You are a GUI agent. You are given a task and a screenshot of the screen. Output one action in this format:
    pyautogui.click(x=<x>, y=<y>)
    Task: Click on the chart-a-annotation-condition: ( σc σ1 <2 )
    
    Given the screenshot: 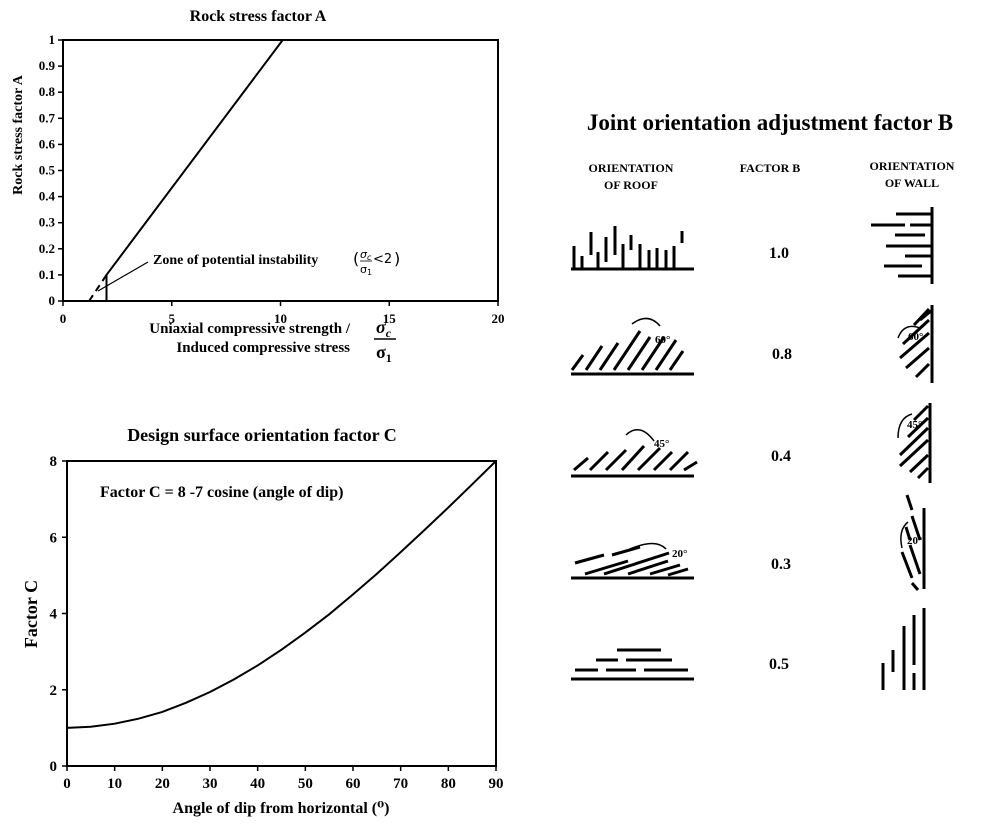 What is the action you would take?
    pyautogui.click(x=376, y=262)
    